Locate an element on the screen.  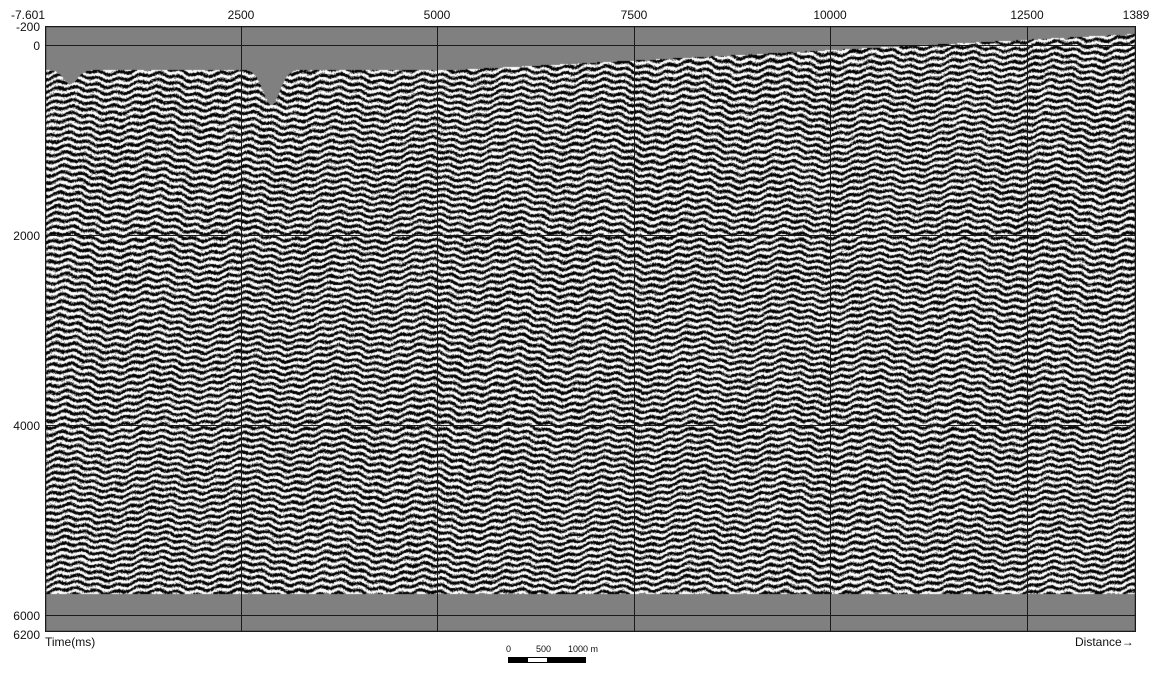
scale-bar-label: 0 is located at coordinates (509, 649).